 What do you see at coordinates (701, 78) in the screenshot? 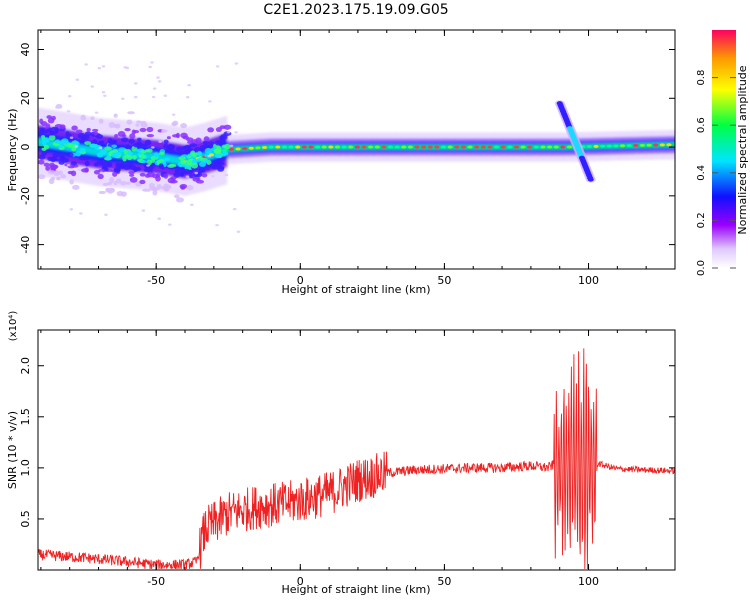
I see `colorbar-tick-label: 0.8` at bounding box center [701, 78].